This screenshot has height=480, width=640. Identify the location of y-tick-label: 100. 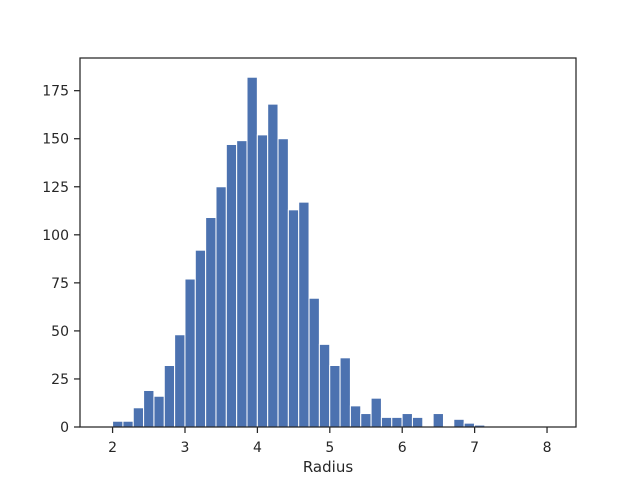
(55, 236).